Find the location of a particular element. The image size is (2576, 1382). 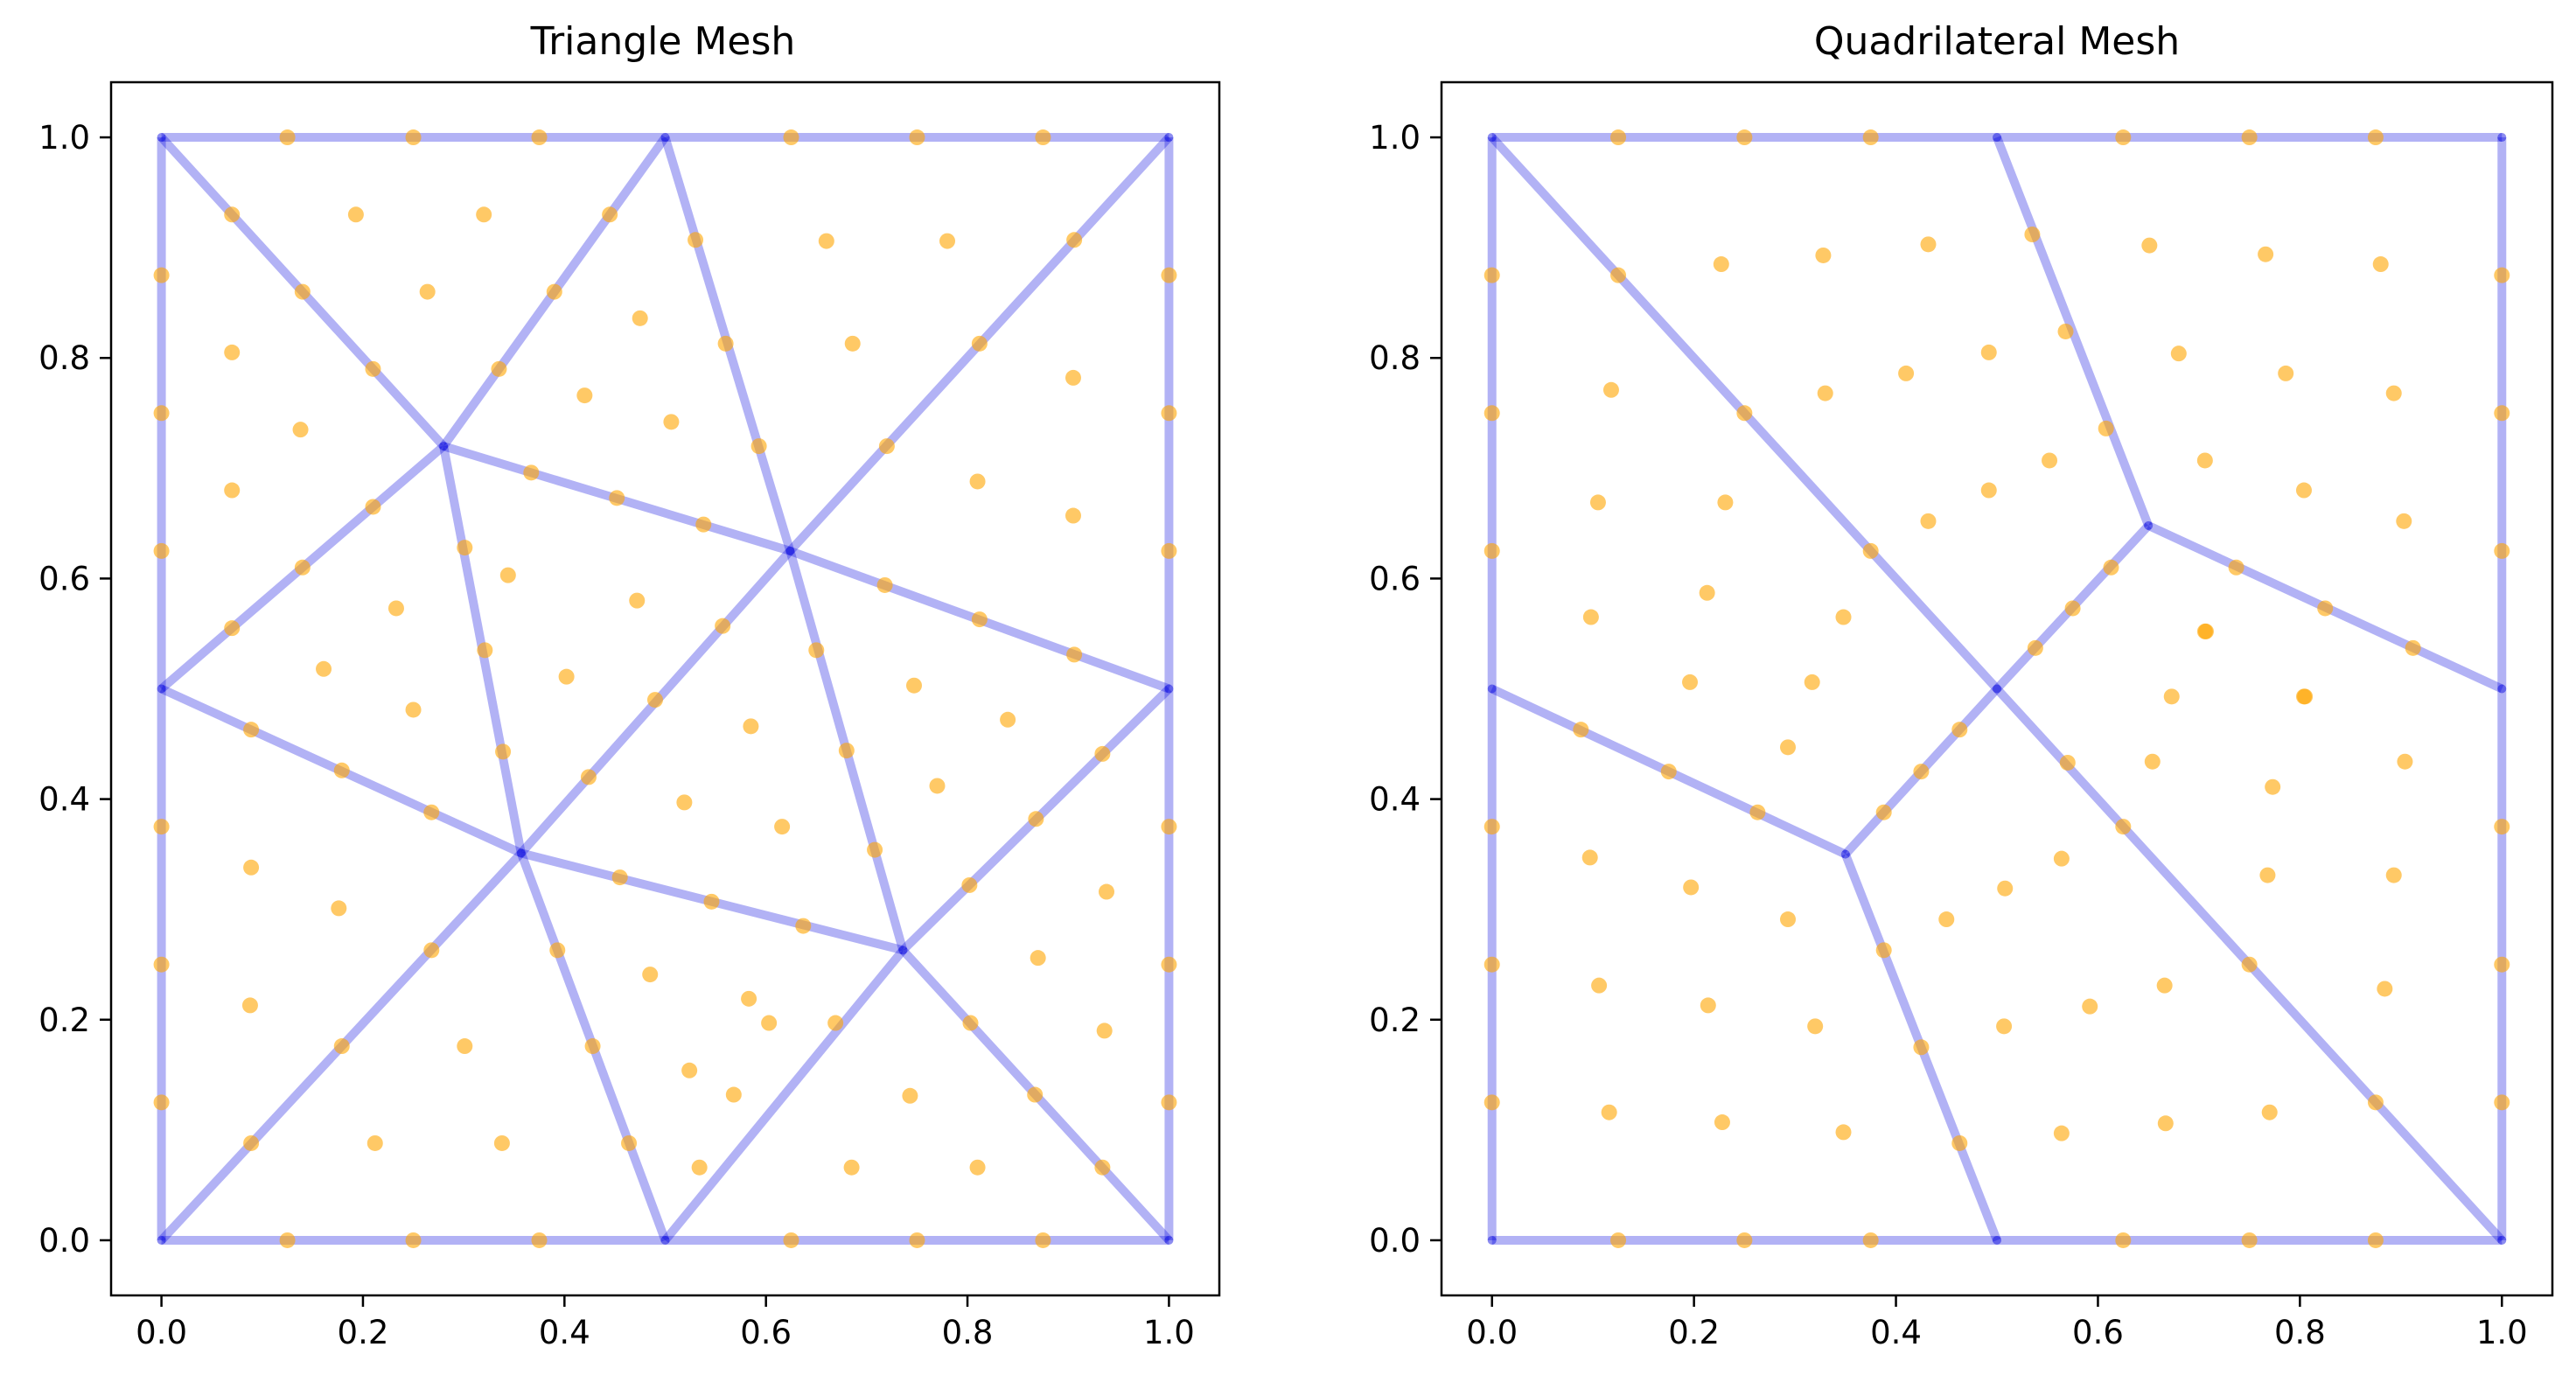

quadrilateral-mesh-x-tick-label-0: 0.0 is located at coordinates (1492, 1332).